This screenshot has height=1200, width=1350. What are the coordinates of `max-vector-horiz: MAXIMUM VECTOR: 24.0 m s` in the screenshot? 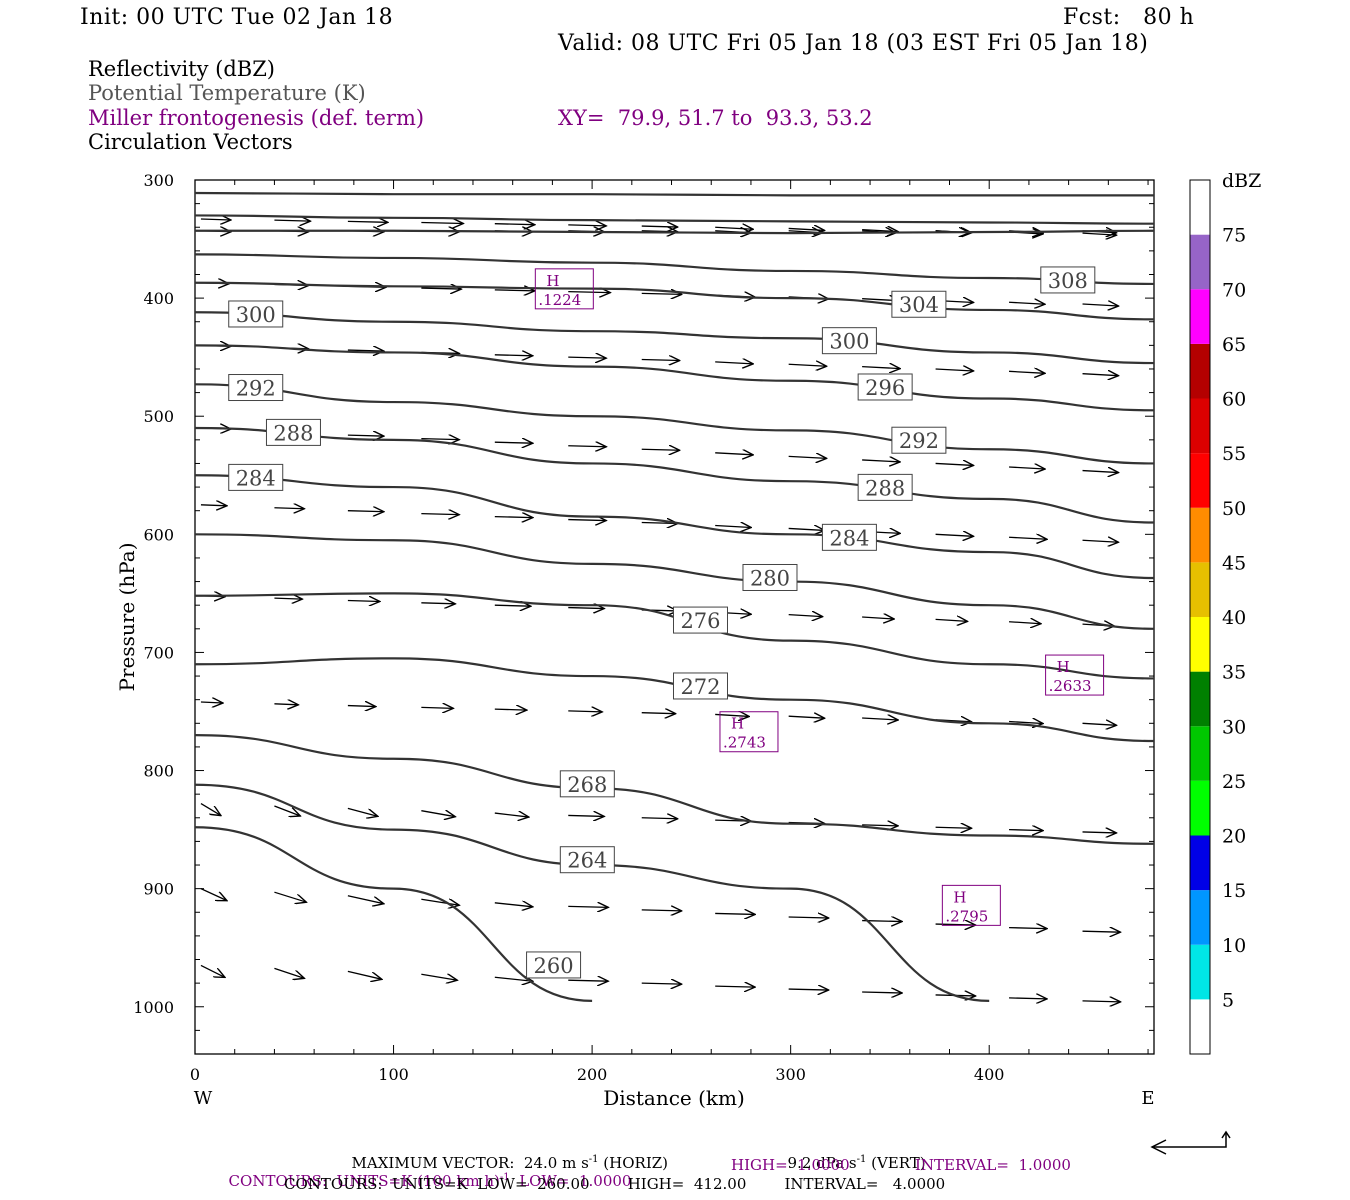 It's located at (470, 1163).